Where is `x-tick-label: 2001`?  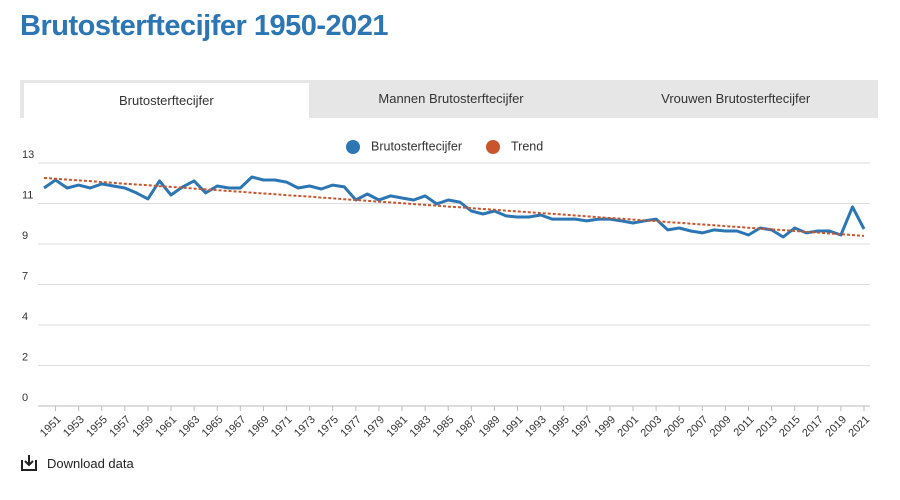
x-tick-label: 2001 is located at coordinates (628, 427).